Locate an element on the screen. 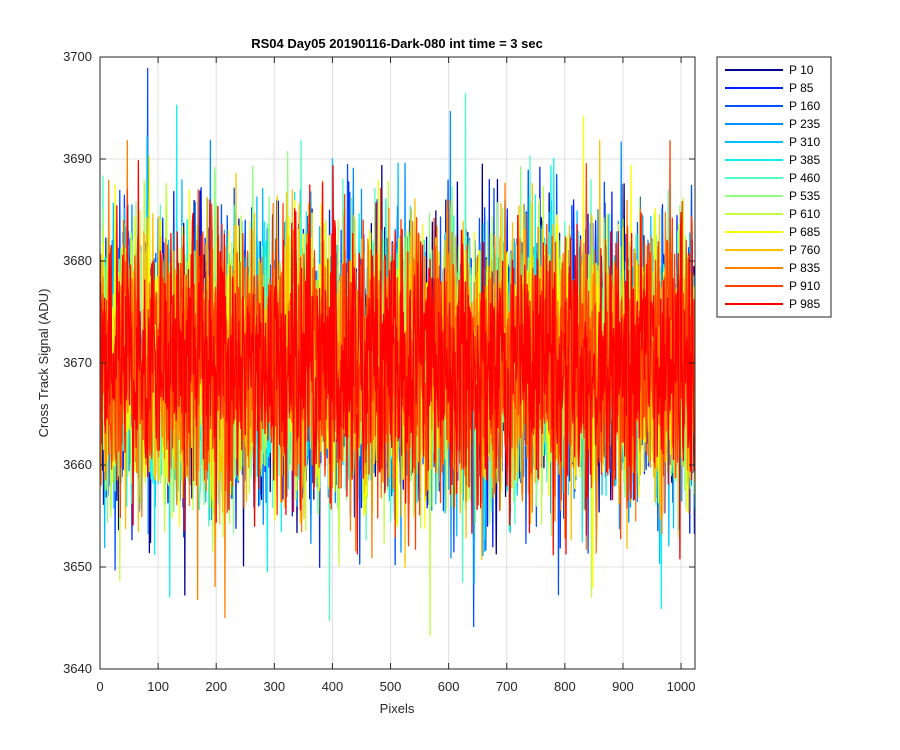  x-tick-label: 600 is located at coordinates (449, 686).